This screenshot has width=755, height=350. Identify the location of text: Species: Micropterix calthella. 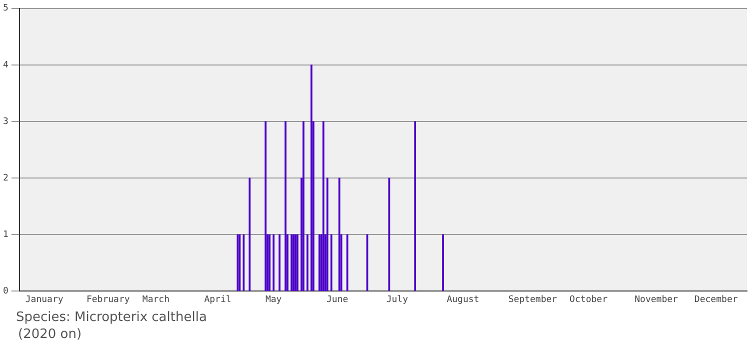
(111, 317).